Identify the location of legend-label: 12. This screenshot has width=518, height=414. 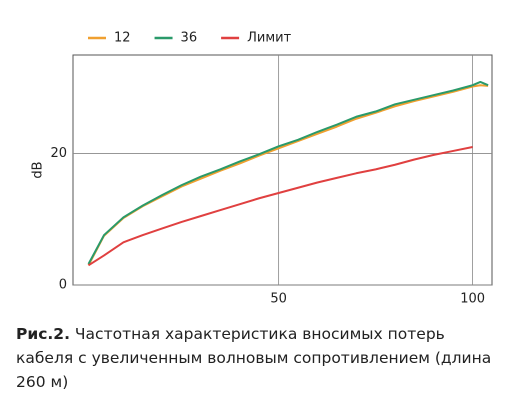
(122, 38).